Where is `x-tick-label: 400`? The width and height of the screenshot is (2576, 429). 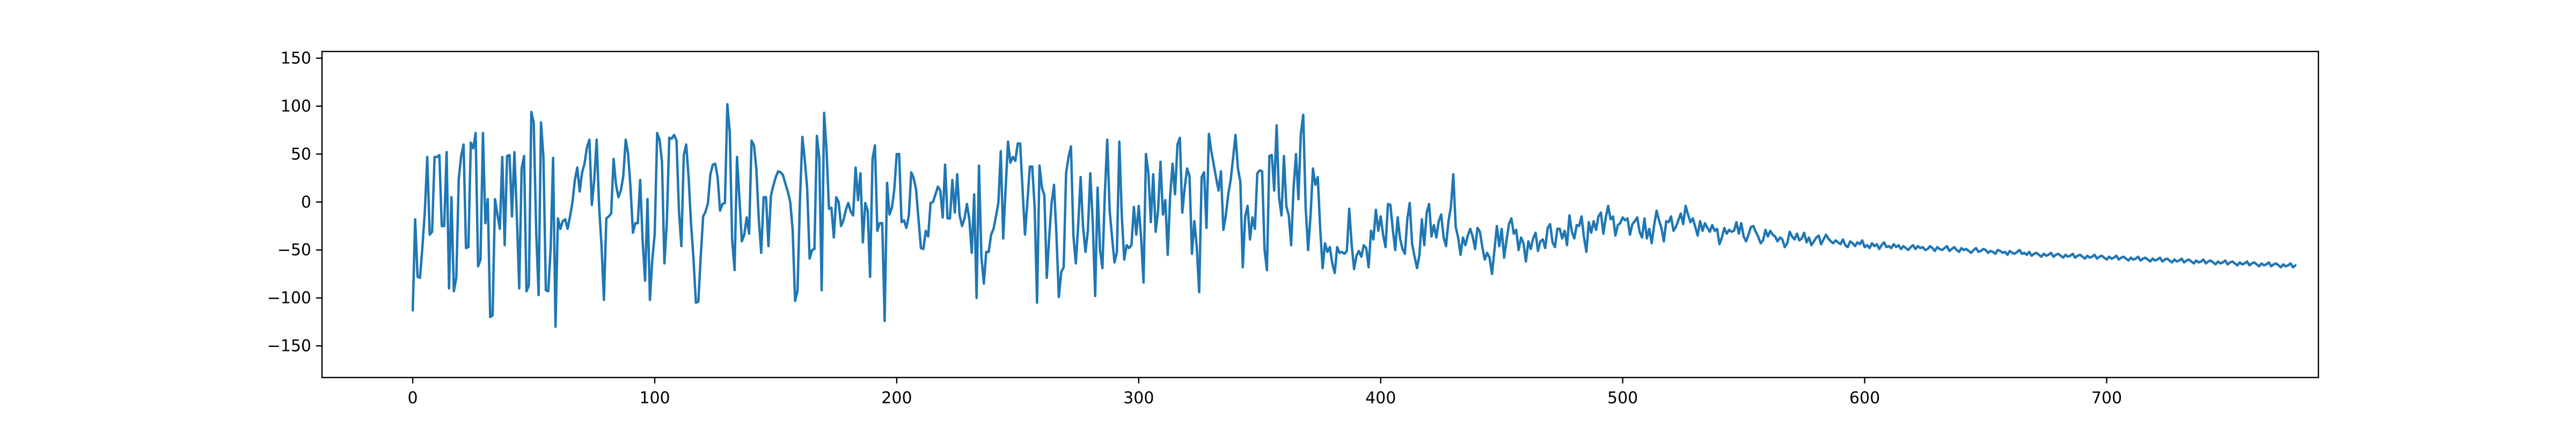
x-tick-label: 400 is located at coordinates (1380, 398).